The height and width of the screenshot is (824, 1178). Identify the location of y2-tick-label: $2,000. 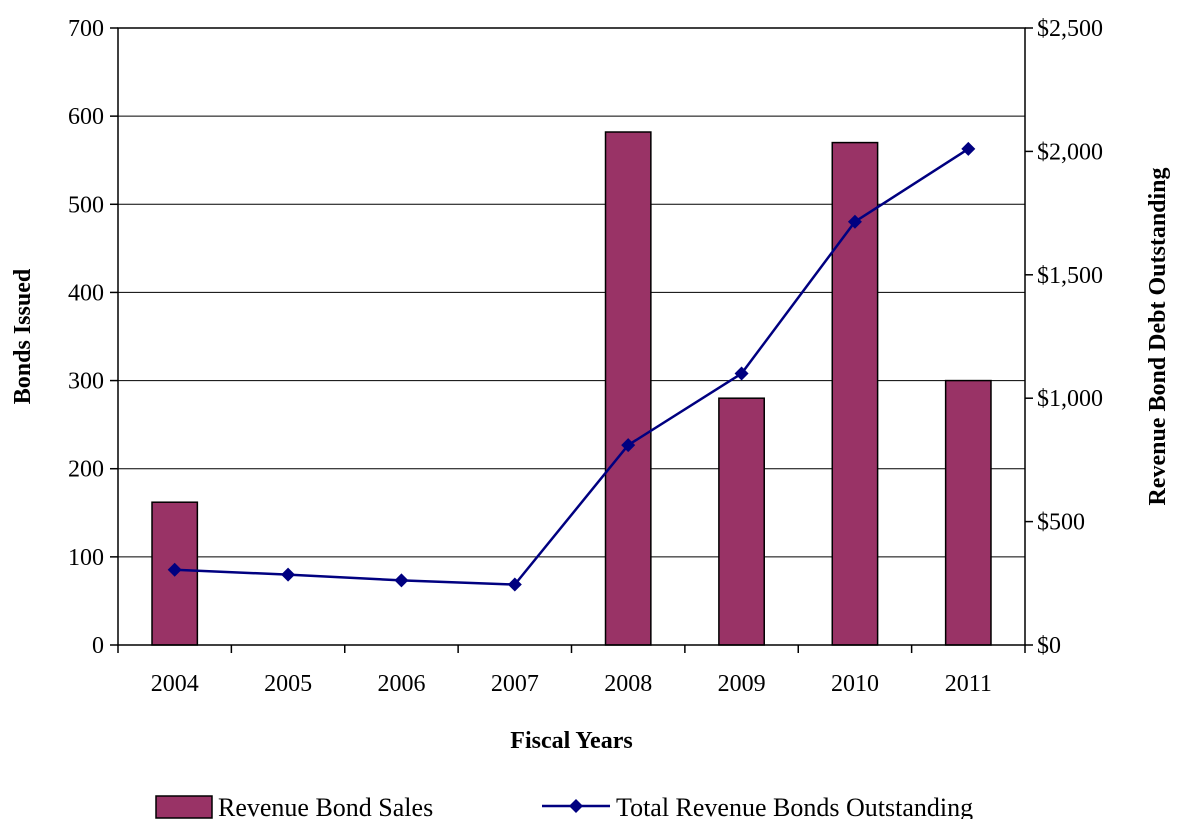
(1070, 152).